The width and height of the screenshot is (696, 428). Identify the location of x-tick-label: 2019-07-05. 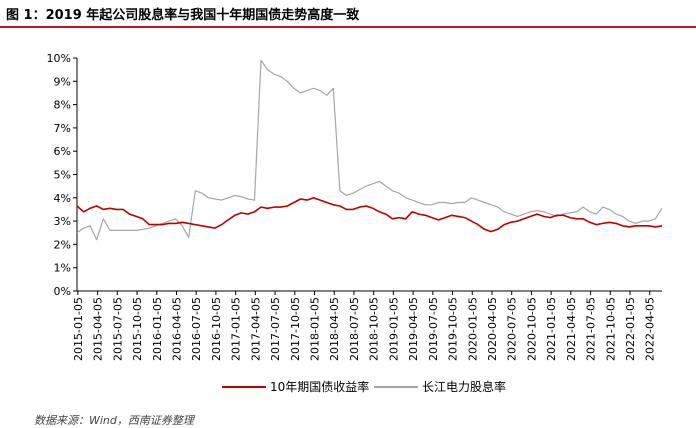
(433, 329).